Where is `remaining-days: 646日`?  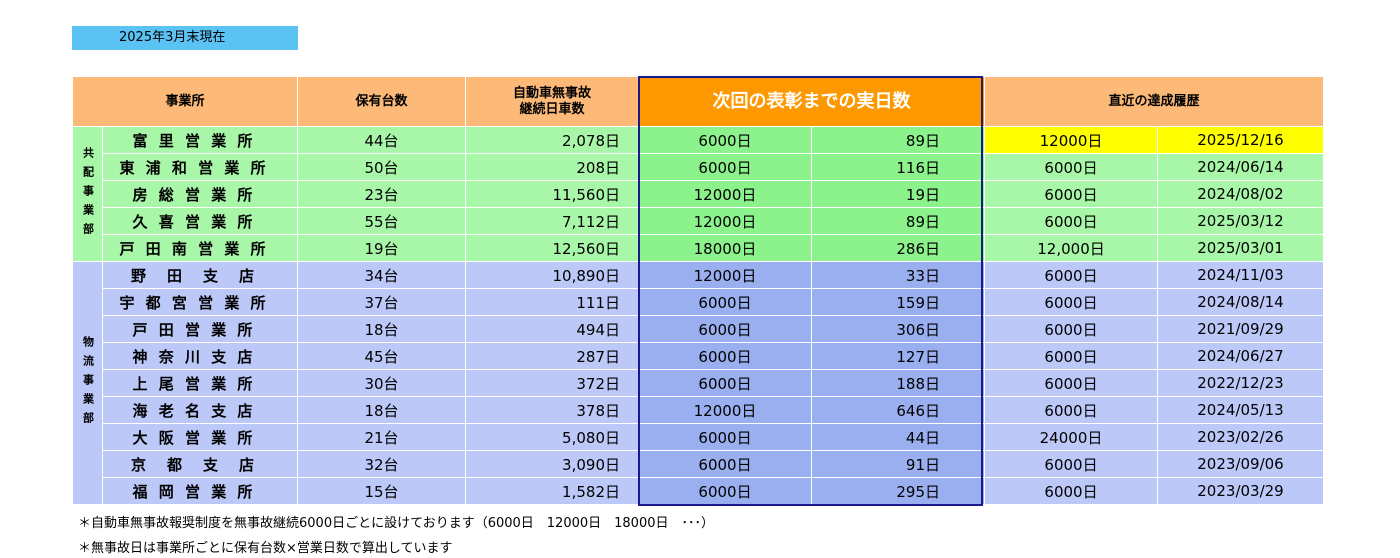
remaining-days: 646日 is located at coordinates (898, 410).